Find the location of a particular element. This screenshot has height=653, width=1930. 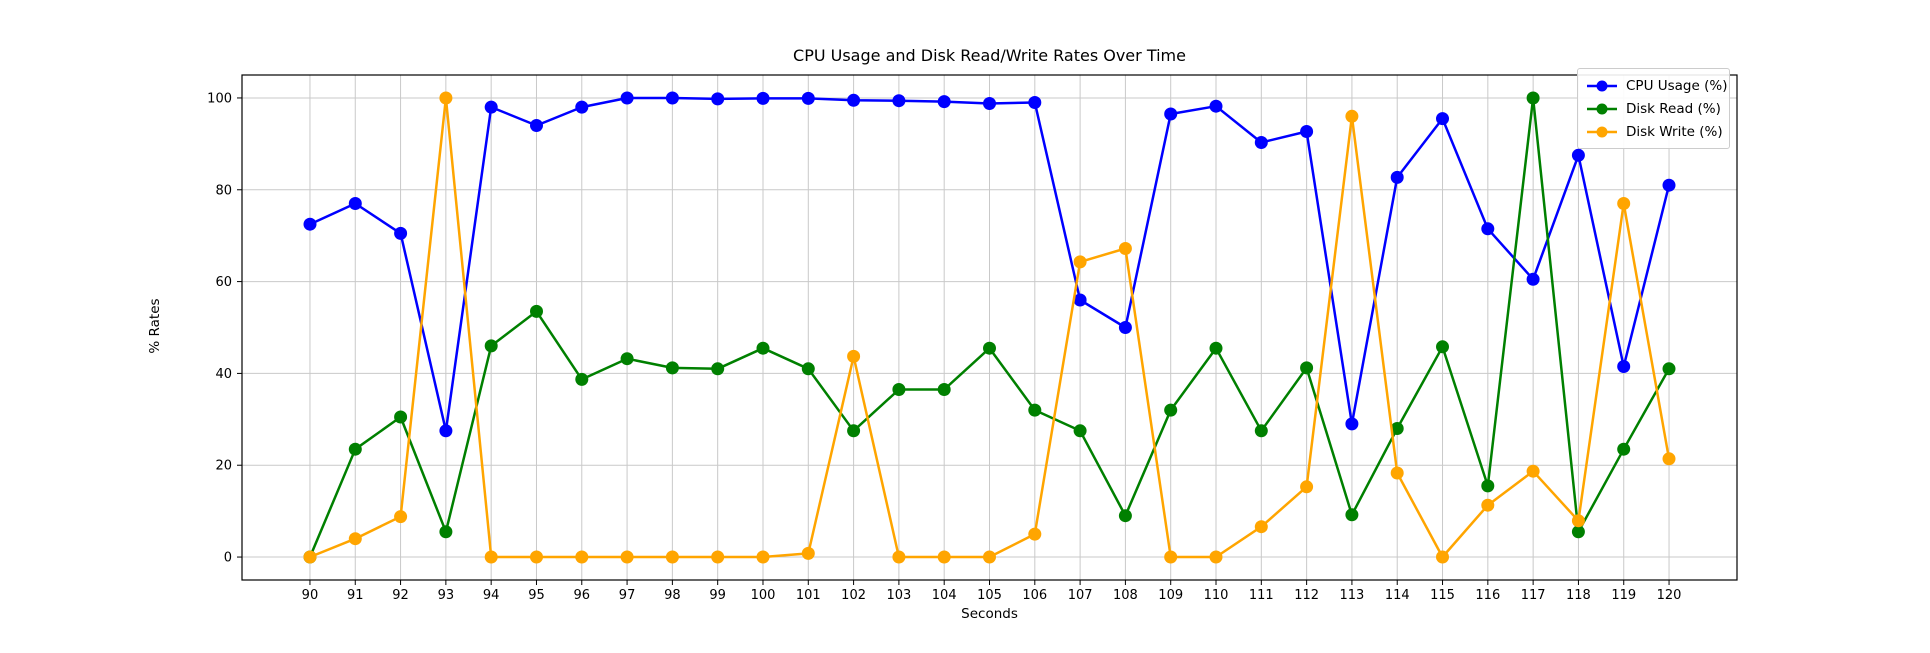

x-tick-label: 111 is located at coordinates (1261, 595).